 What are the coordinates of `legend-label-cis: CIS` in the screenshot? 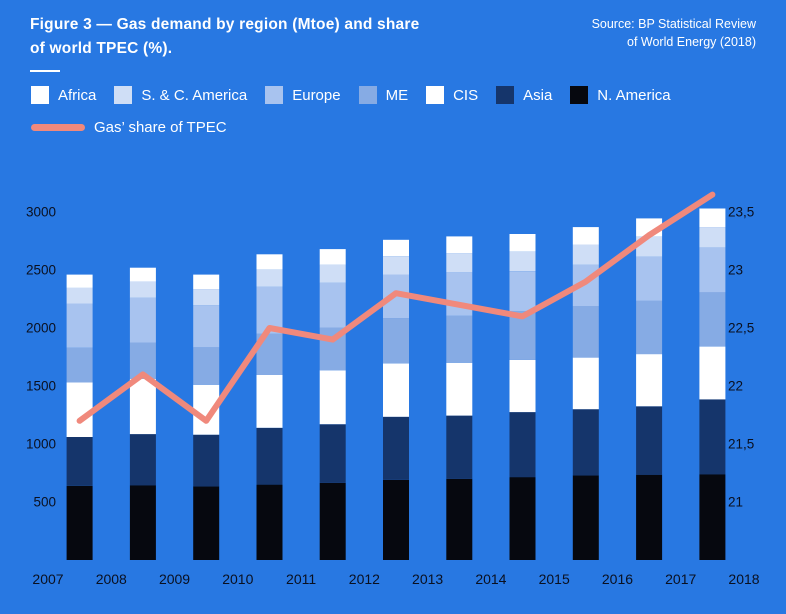 It's located at (466, 95).